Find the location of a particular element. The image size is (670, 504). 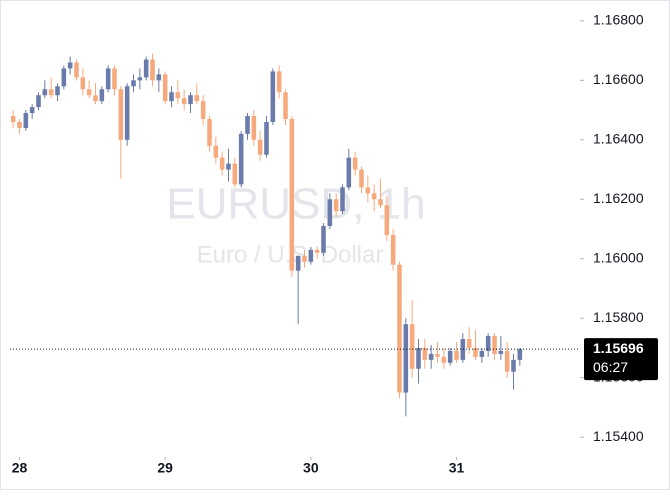

y-tick-label: 1.16600 is located at coordinates (618, 79).